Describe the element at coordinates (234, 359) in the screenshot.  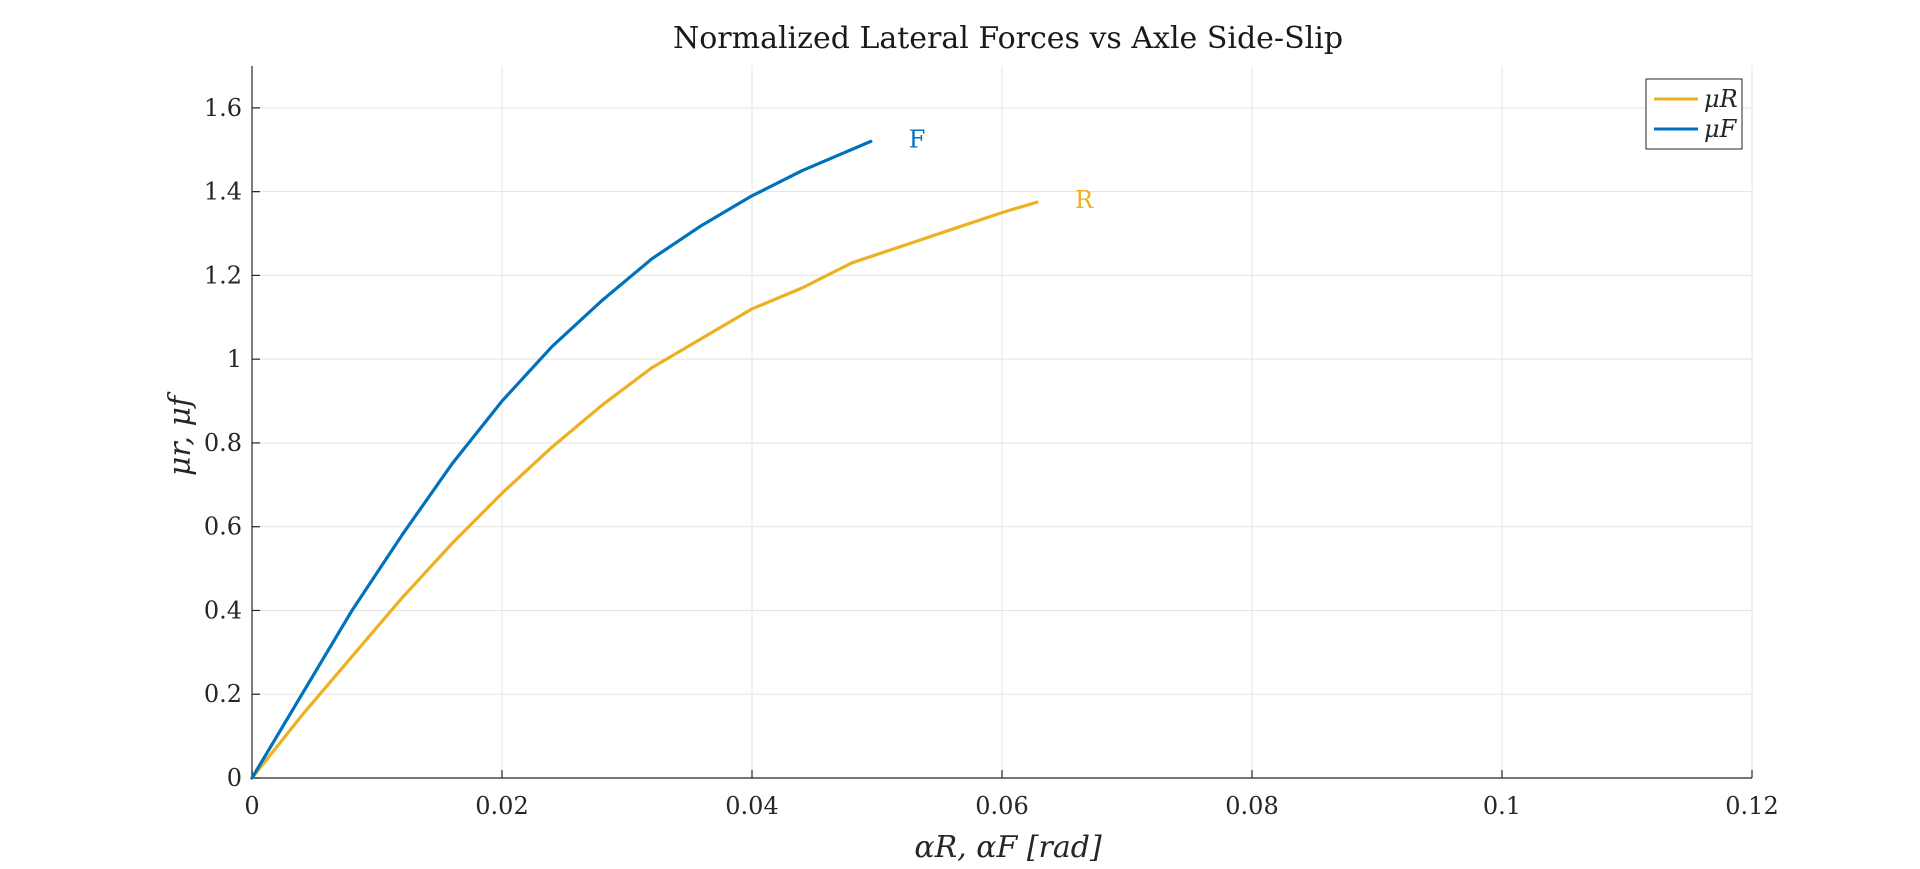
I see `y-tick-label: 1` at that location.